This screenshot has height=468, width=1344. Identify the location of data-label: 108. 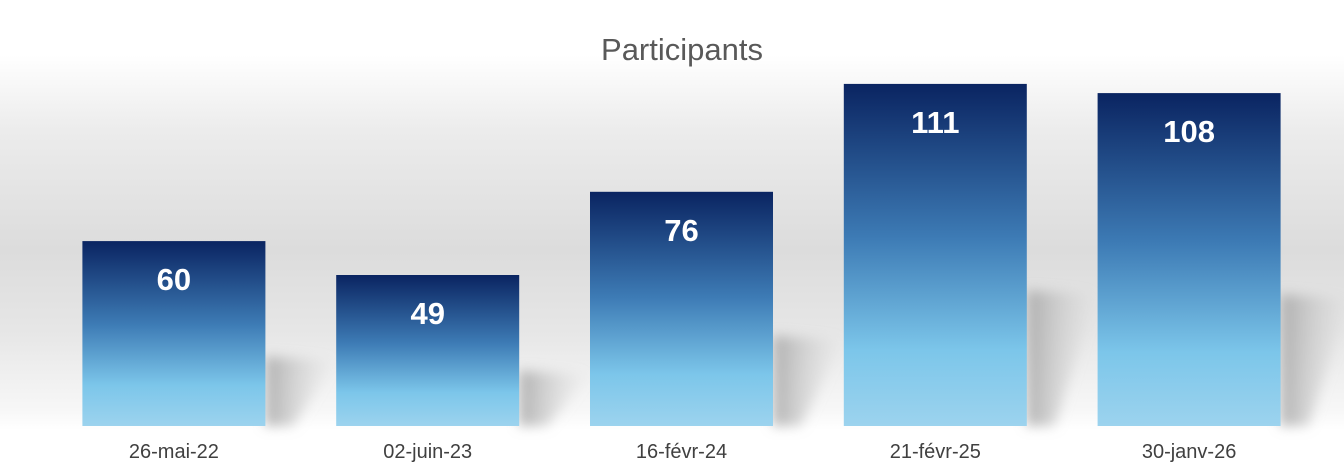
(1189, 131).